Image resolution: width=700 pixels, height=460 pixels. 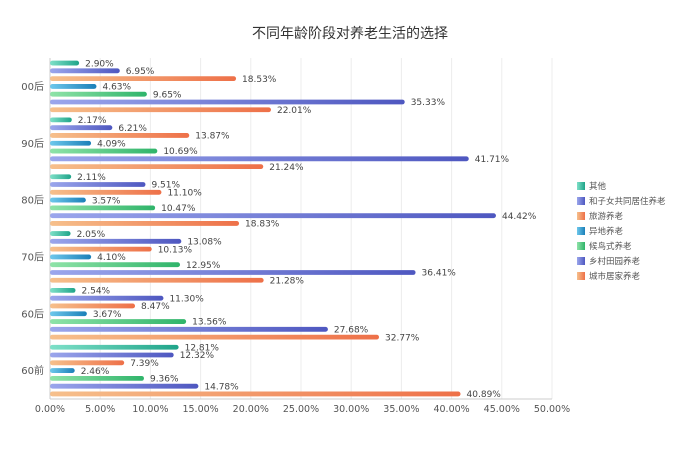 What do you see at coordinates (107, 315) in the screenshot?
I see `data-label: 3.67%` at bounding box center [107, 315].